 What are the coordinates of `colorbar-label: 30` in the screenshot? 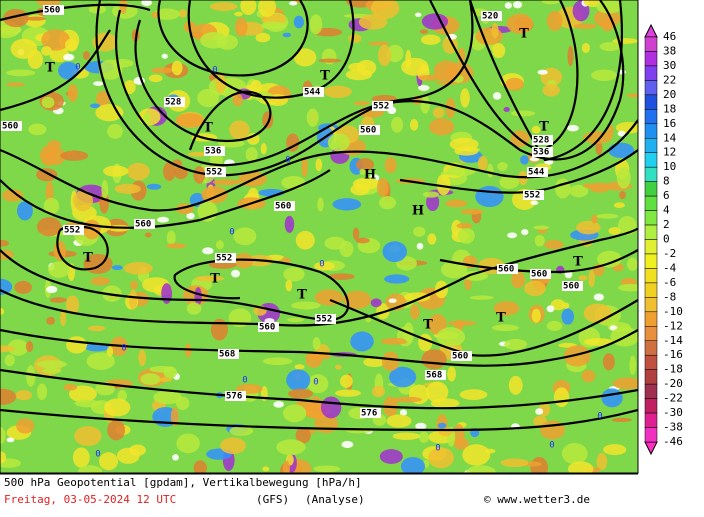 It's located at (669, 65).